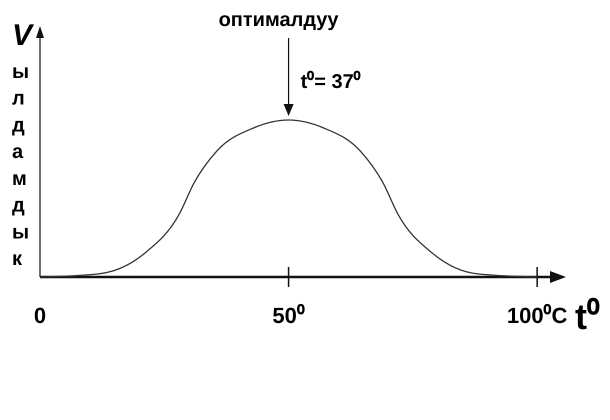  What do you see at coordinates (23, 35) in the screenshot?
I see `y-axis-title: V` at bounding box center [23, 35].